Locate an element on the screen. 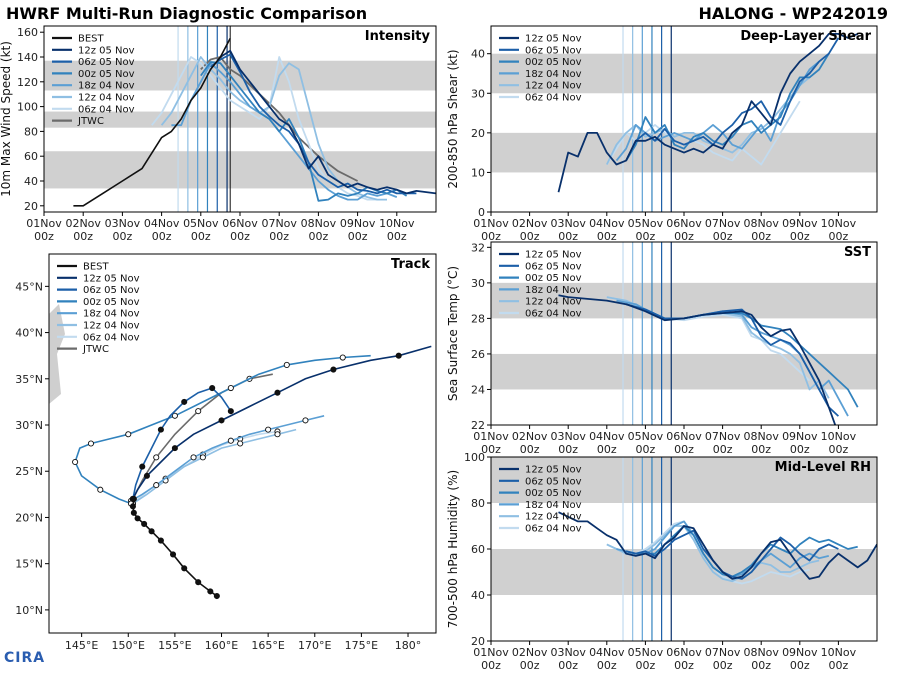  series-line-12z-04-nov is located at coordinates (273, 128).